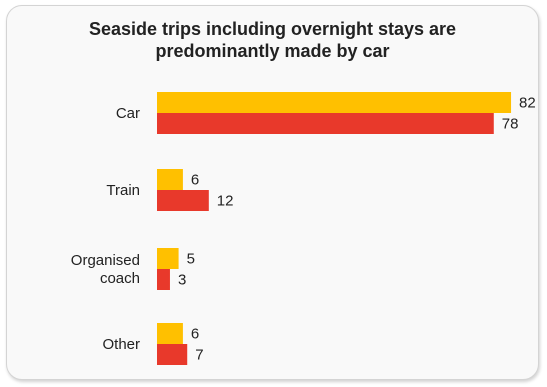 Image resolution: width=547 pixels, height=387 pixels. I want to click on category-label-3-0: Other, so click(121, 344).